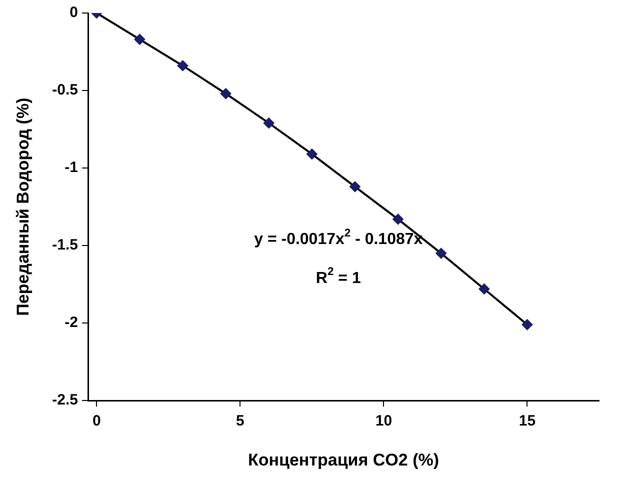 This screenshot has width=621, height=481. What do you see at coordinates (96, 421) in the screenshot?
I see `x-tick-label: 0` at bounding box center [96, 421].